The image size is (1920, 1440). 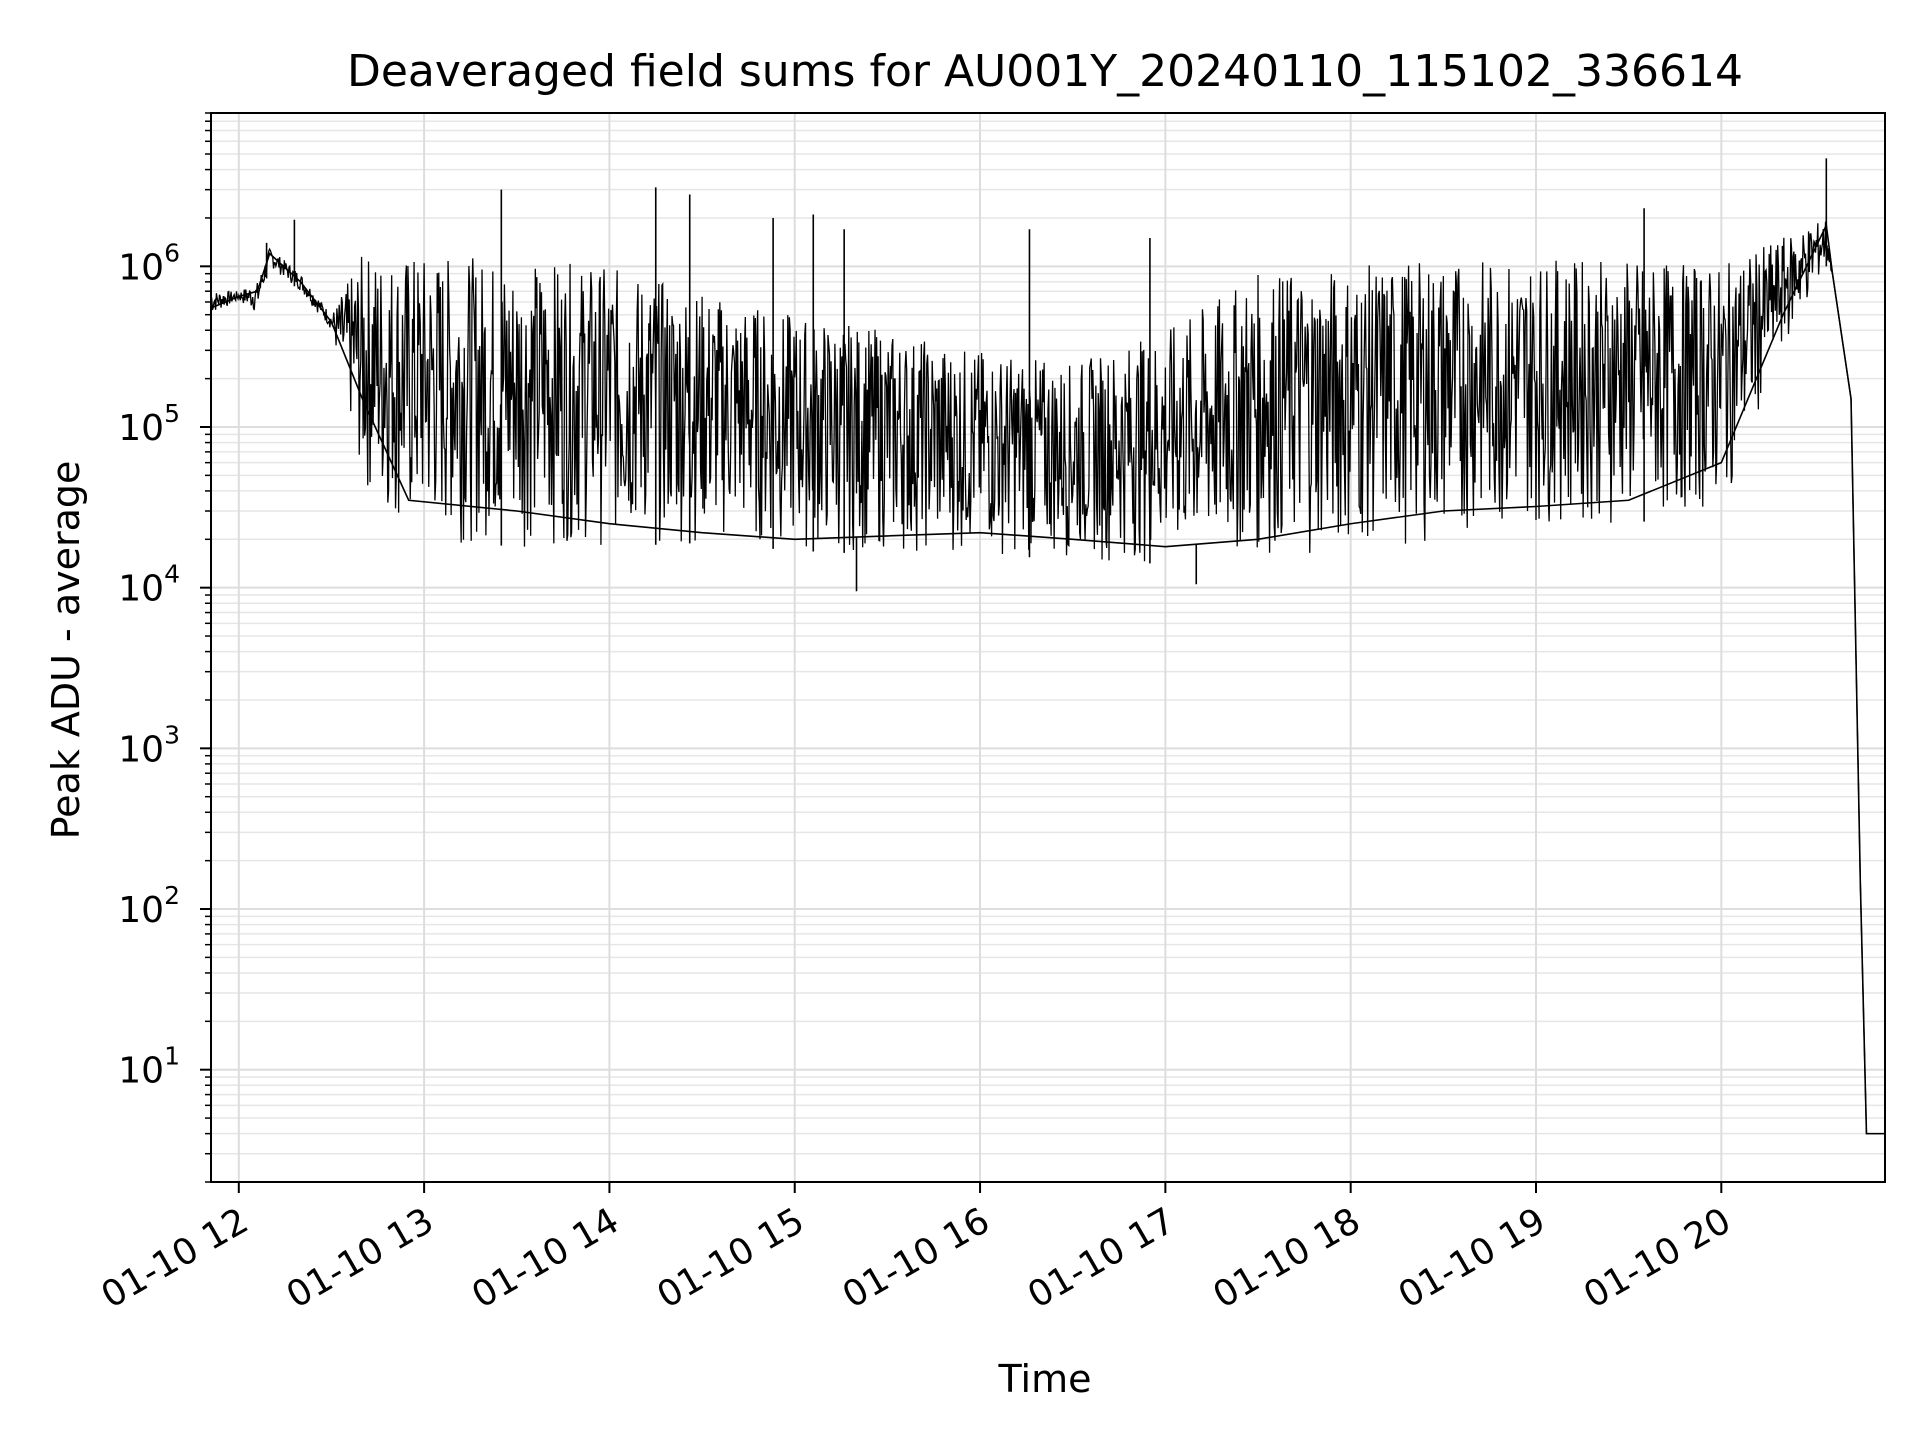 I want to click on x-axis-label: Time, so click(x=1045, y=1379).